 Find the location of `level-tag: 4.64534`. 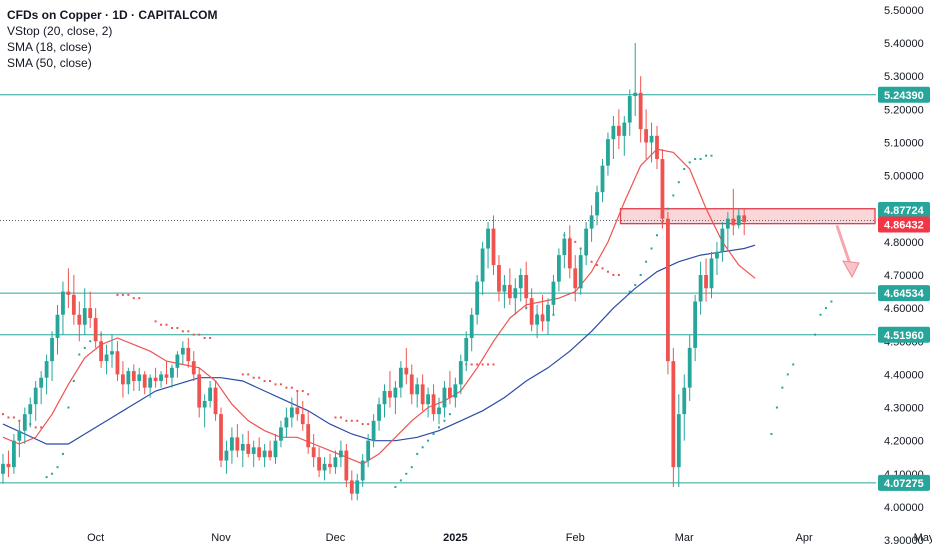

level-tag: 4.64534 is located at coordinates (904, 293).